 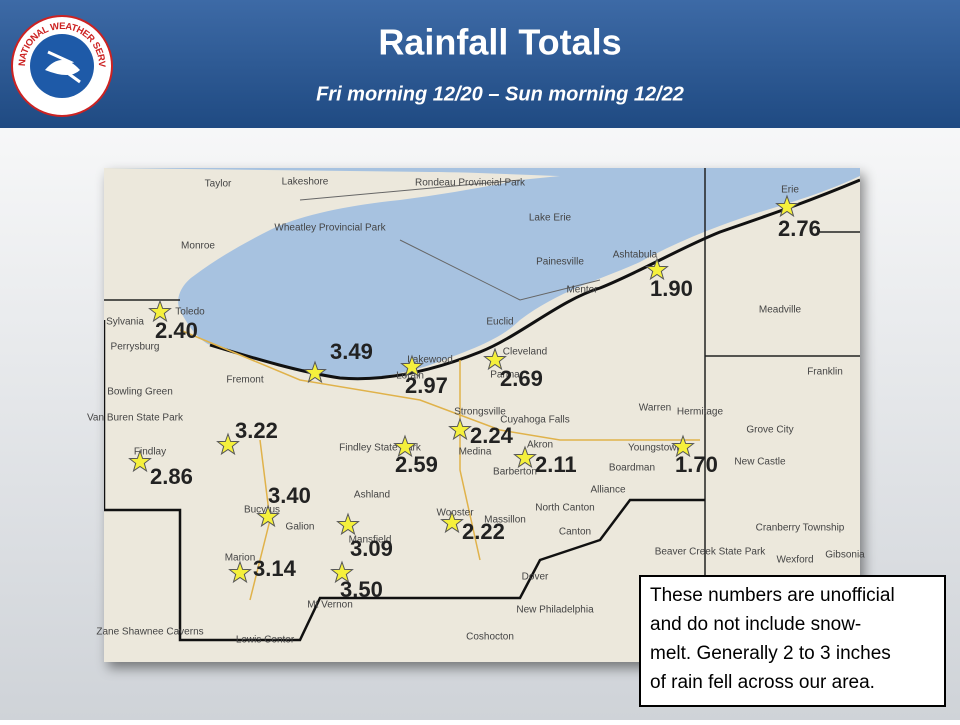 I want to click on note-frame, so click(x=792, y=641).